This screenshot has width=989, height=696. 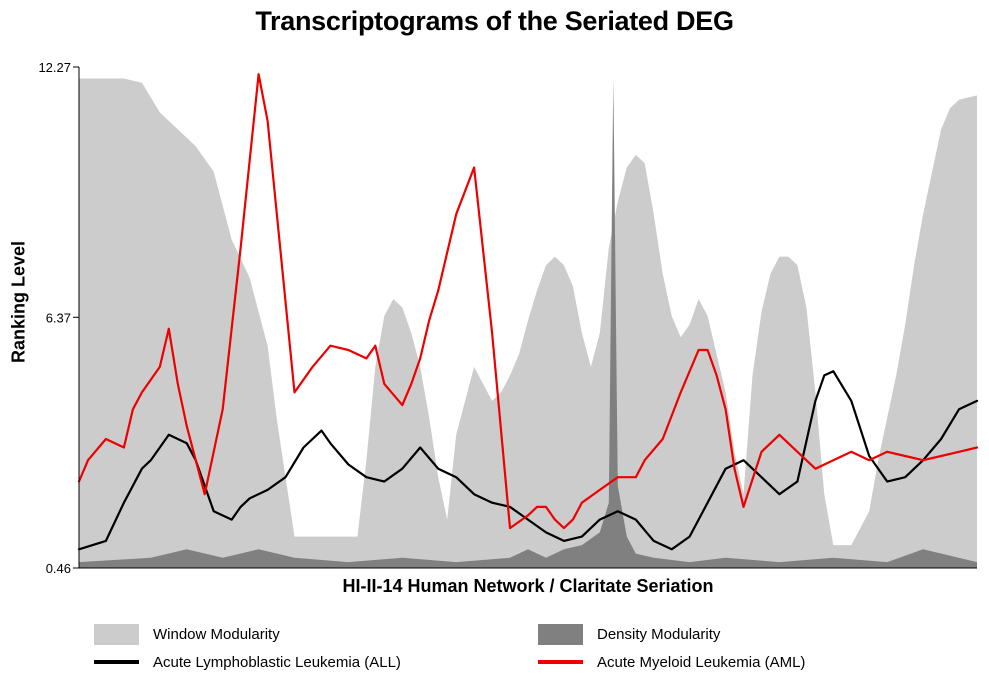 I want to click on legend-label-window: Window Modularity, so click(x=216, y=634).